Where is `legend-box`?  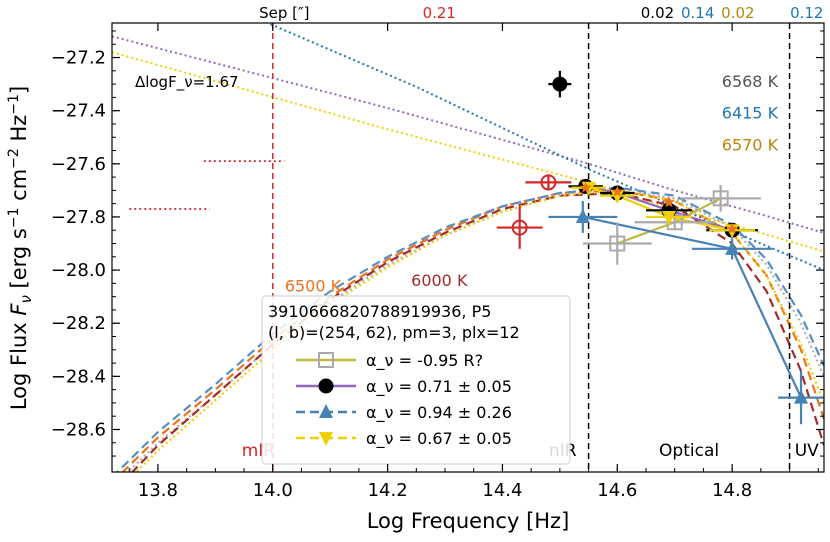 legend-box is located at coordinates (416, 380).